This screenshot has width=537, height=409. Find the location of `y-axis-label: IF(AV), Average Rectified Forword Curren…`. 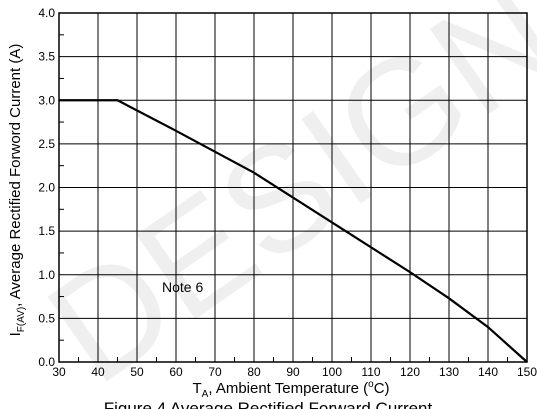

y-axis-label: IF(AV), Average Rectified Forword Curren… is located at coordinates (17, 190).